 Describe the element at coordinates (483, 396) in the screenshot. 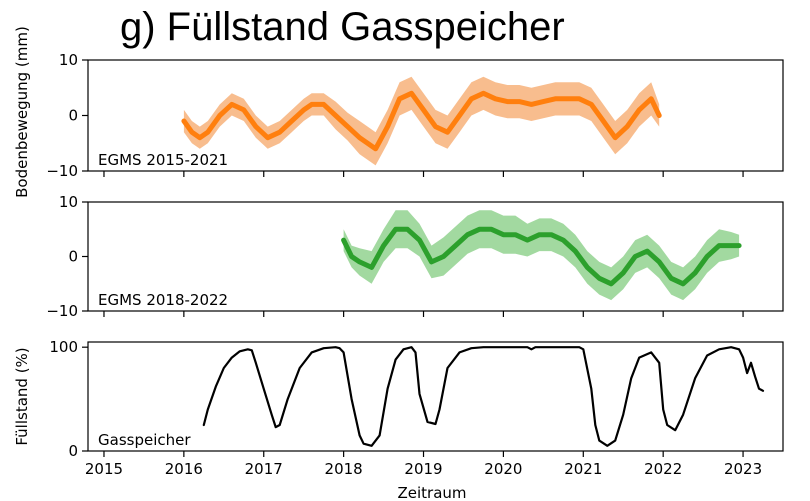

I see `gasspeicher-series-line` at that location.